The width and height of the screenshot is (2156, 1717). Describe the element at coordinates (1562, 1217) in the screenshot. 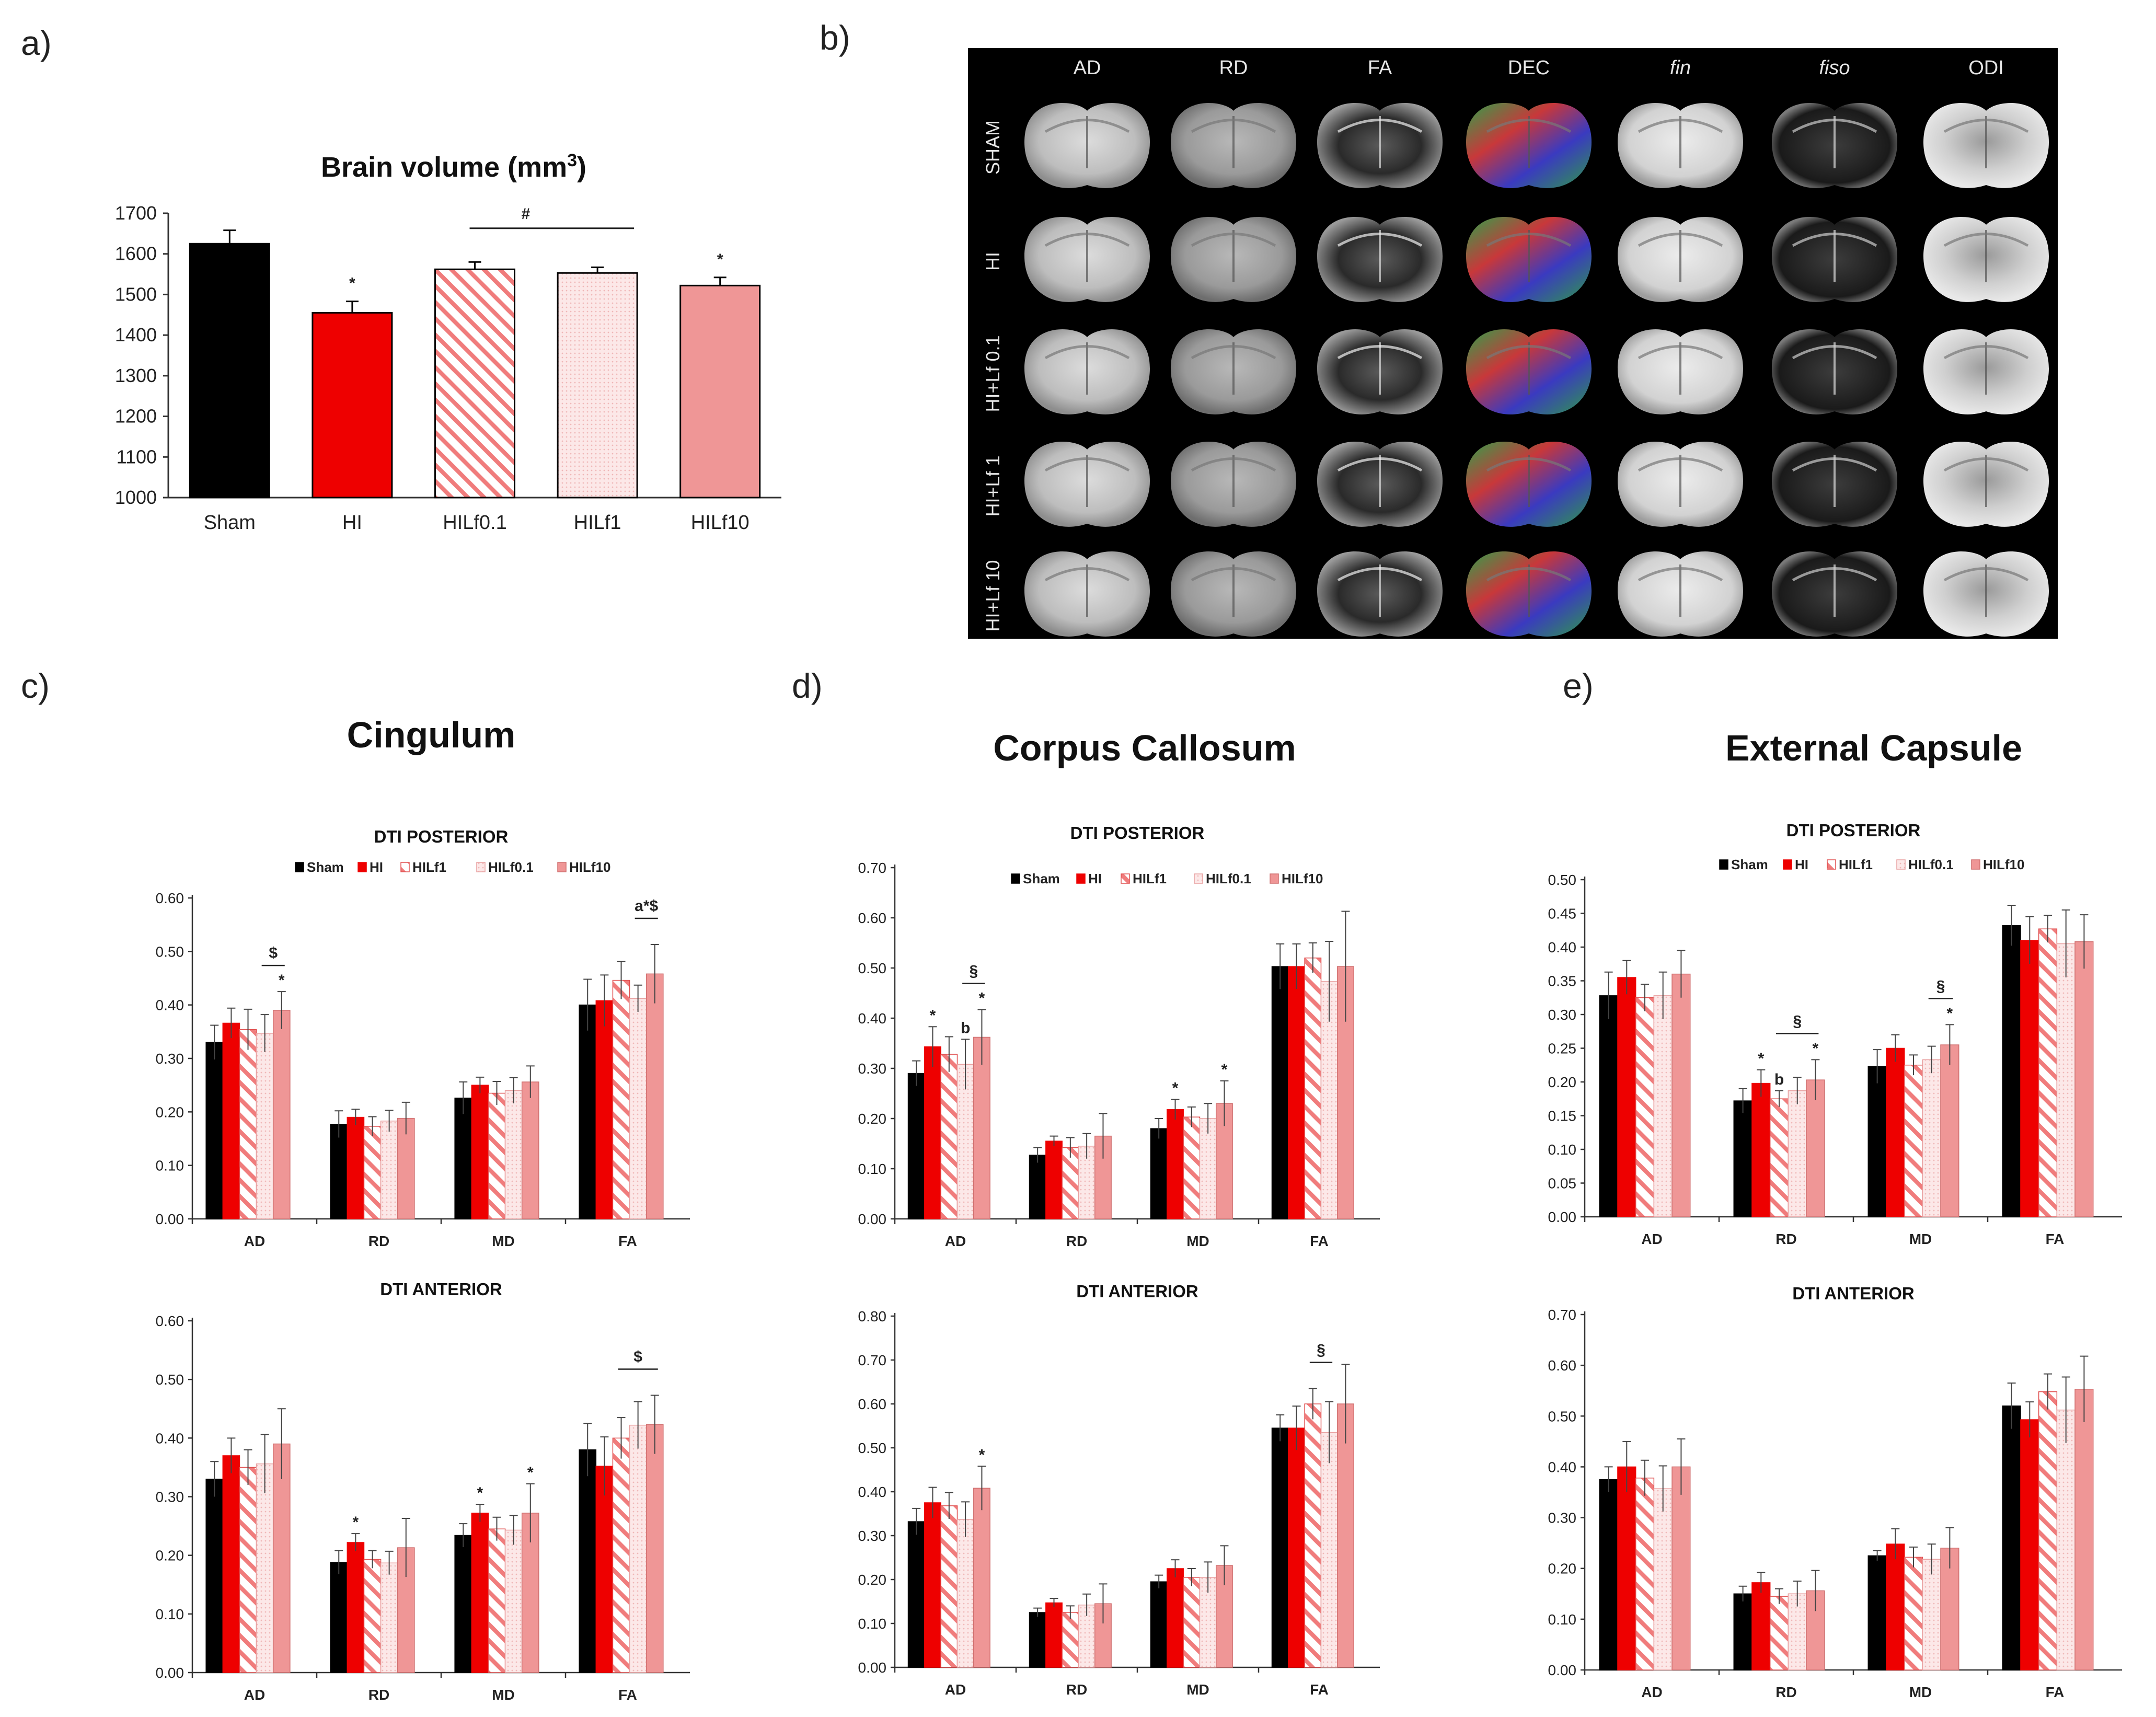

I see `y-tick-label: 0.00` at that location.